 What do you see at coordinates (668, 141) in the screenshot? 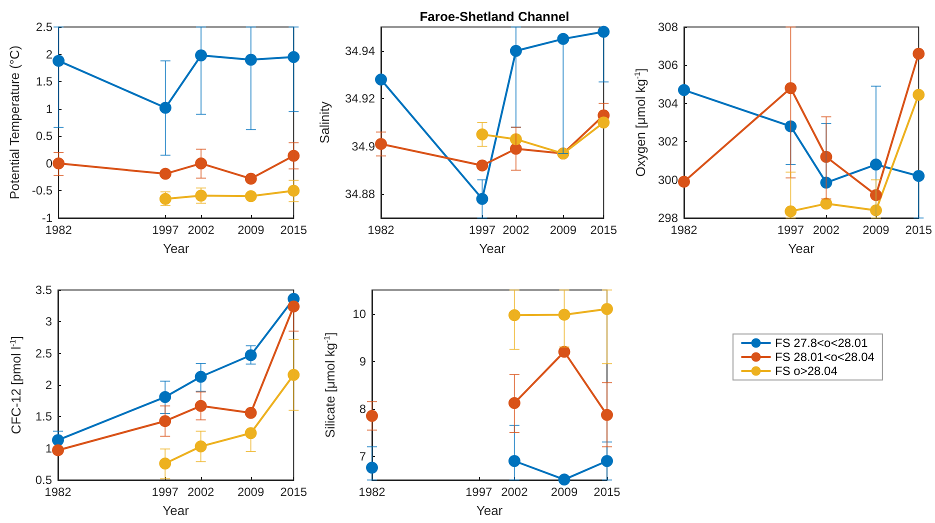
I see `y-tick-label: 302` at bounding box center [668, 141].